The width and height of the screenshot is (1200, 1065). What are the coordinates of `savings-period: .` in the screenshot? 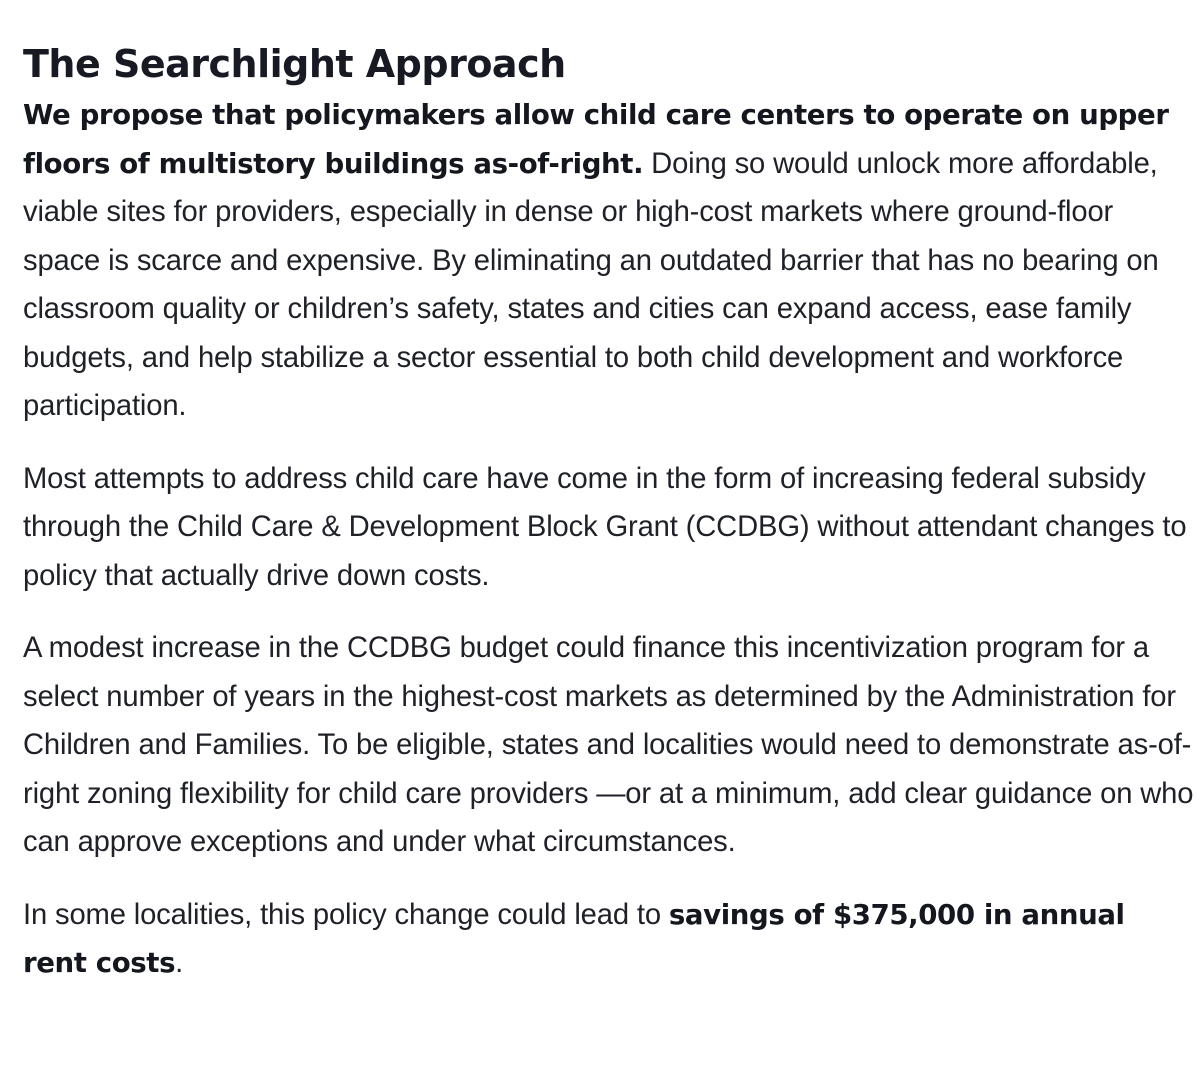 It's located at (179, 963).